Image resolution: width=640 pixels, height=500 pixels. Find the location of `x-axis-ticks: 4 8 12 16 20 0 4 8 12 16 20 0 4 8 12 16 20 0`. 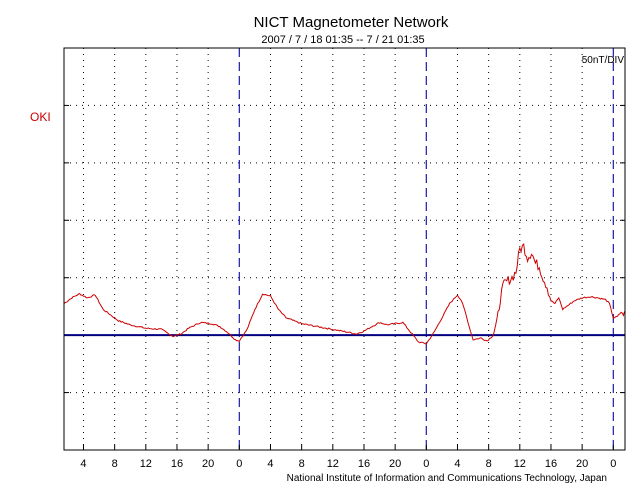

x-axis-ticks: 4 8 12 16 20 0 4 8 12 16 20 0 4 8 12 16 20 0 is located at coordinates (348, 457).